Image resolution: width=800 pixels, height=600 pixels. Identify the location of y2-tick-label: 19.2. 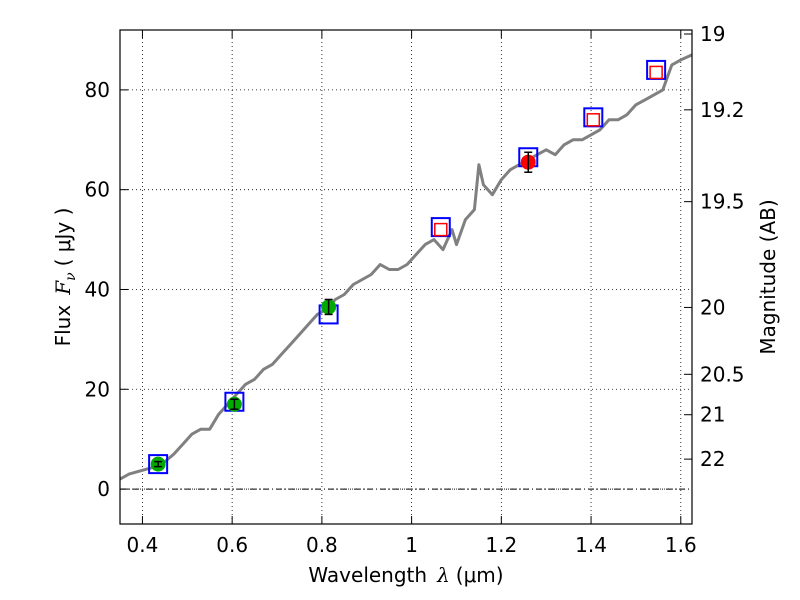
(722, 110).